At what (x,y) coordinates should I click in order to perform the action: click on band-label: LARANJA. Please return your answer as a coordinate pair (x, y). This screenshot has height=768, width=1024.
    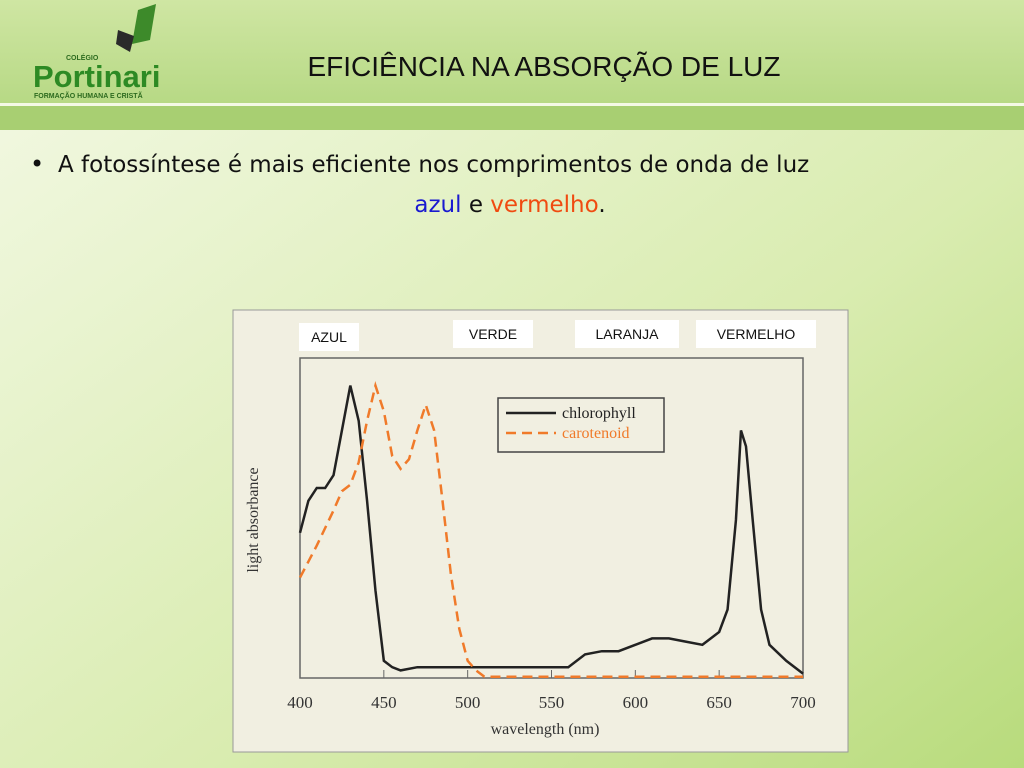
    Looking at the image, I should click on (627, 334).